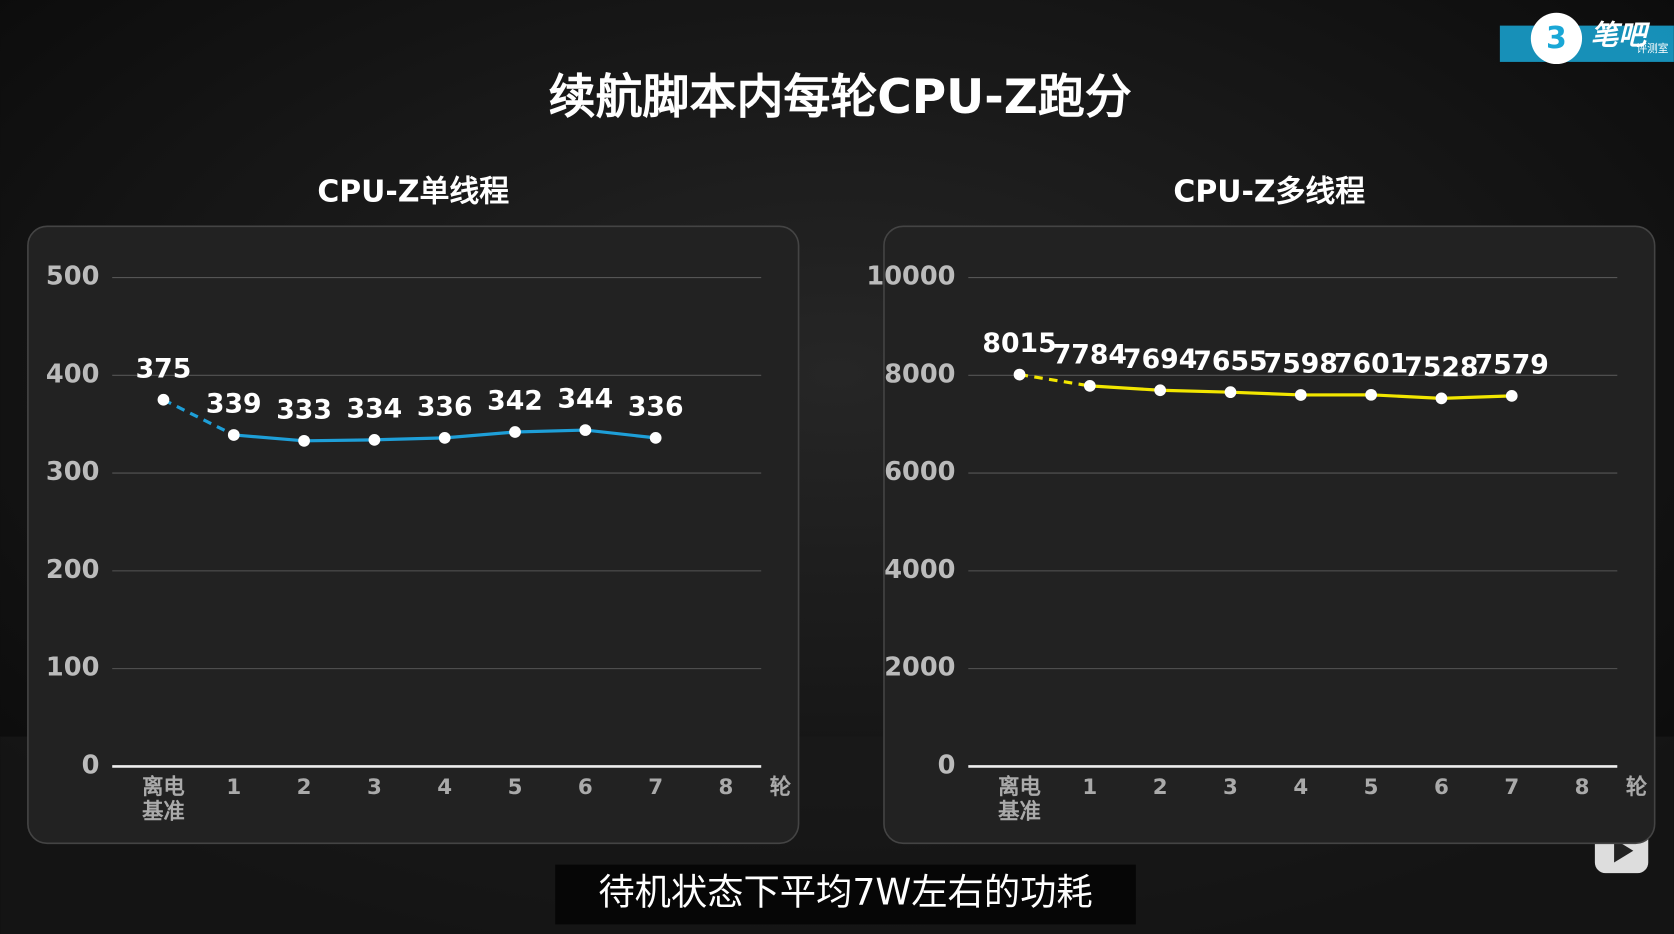 The height and width of the screenshot is (934, 1674). What do you see at coordinates (919, 374) in the screenshot?
I see `y-tick-label: 8000` at bounding box center [919, 374].